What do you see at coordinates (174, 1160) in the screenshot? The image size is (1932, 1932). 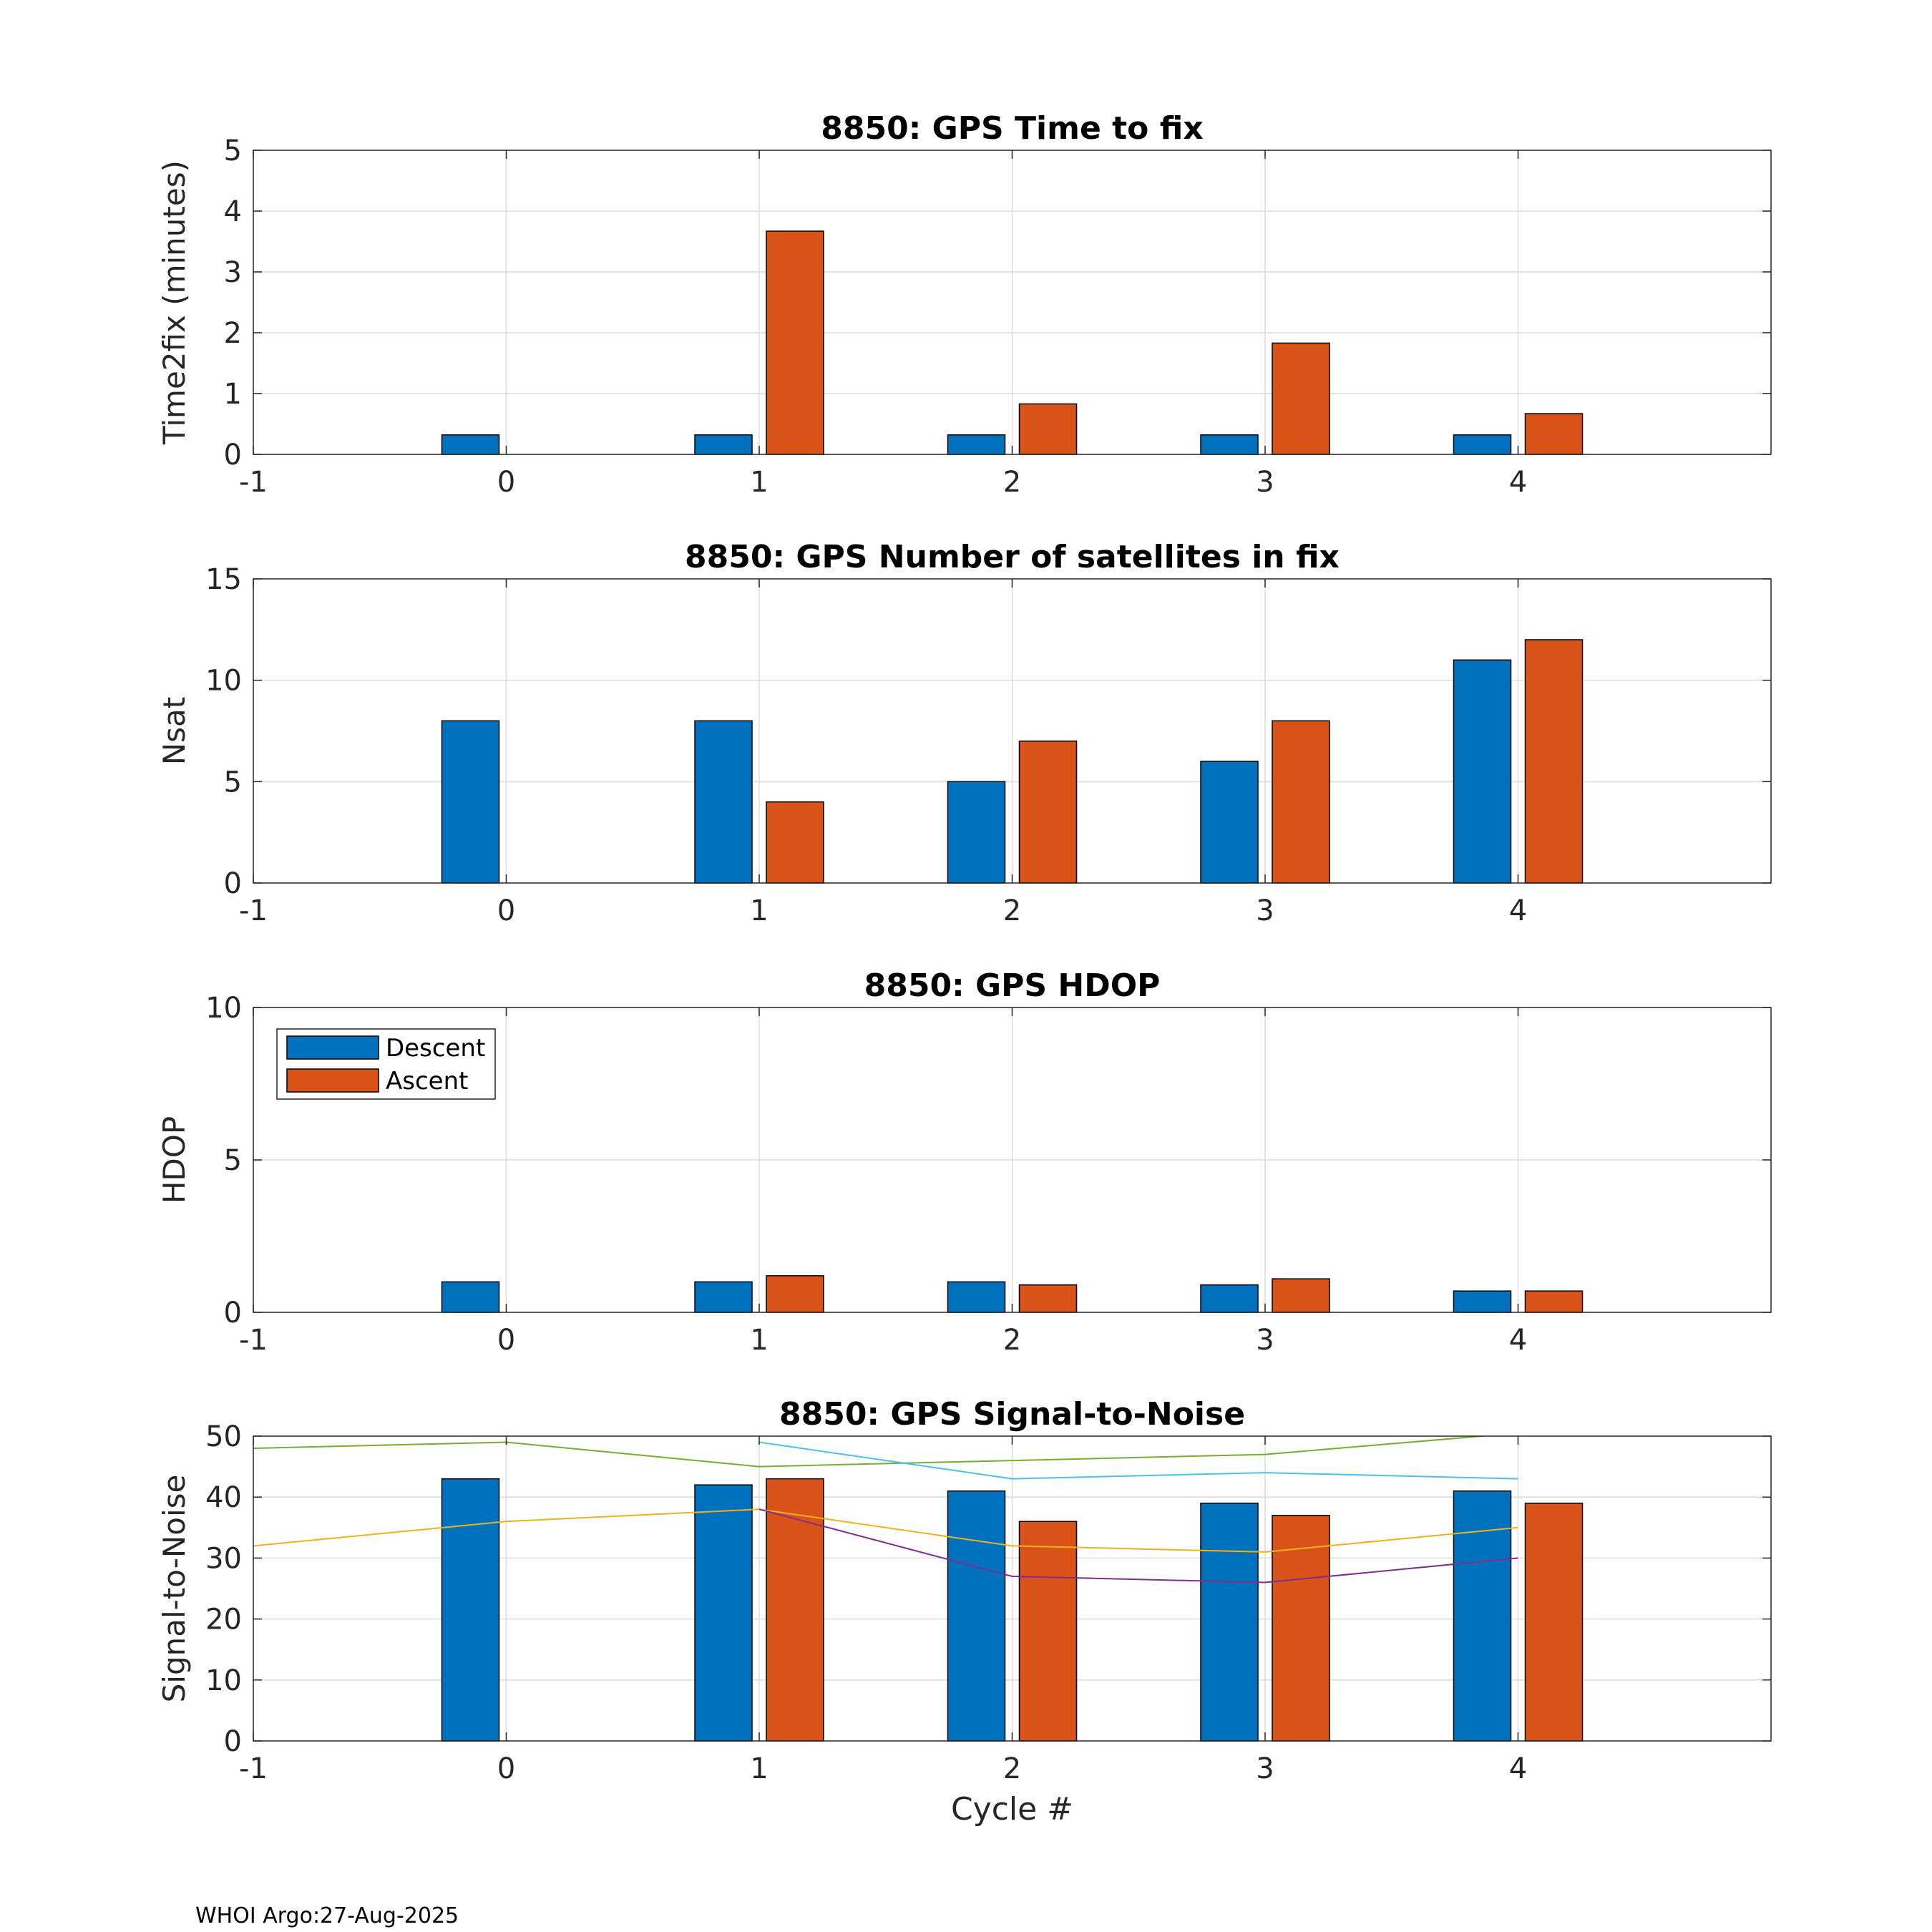 I see `y-axis-label: HDOP` at bounding box center [174, 1160].